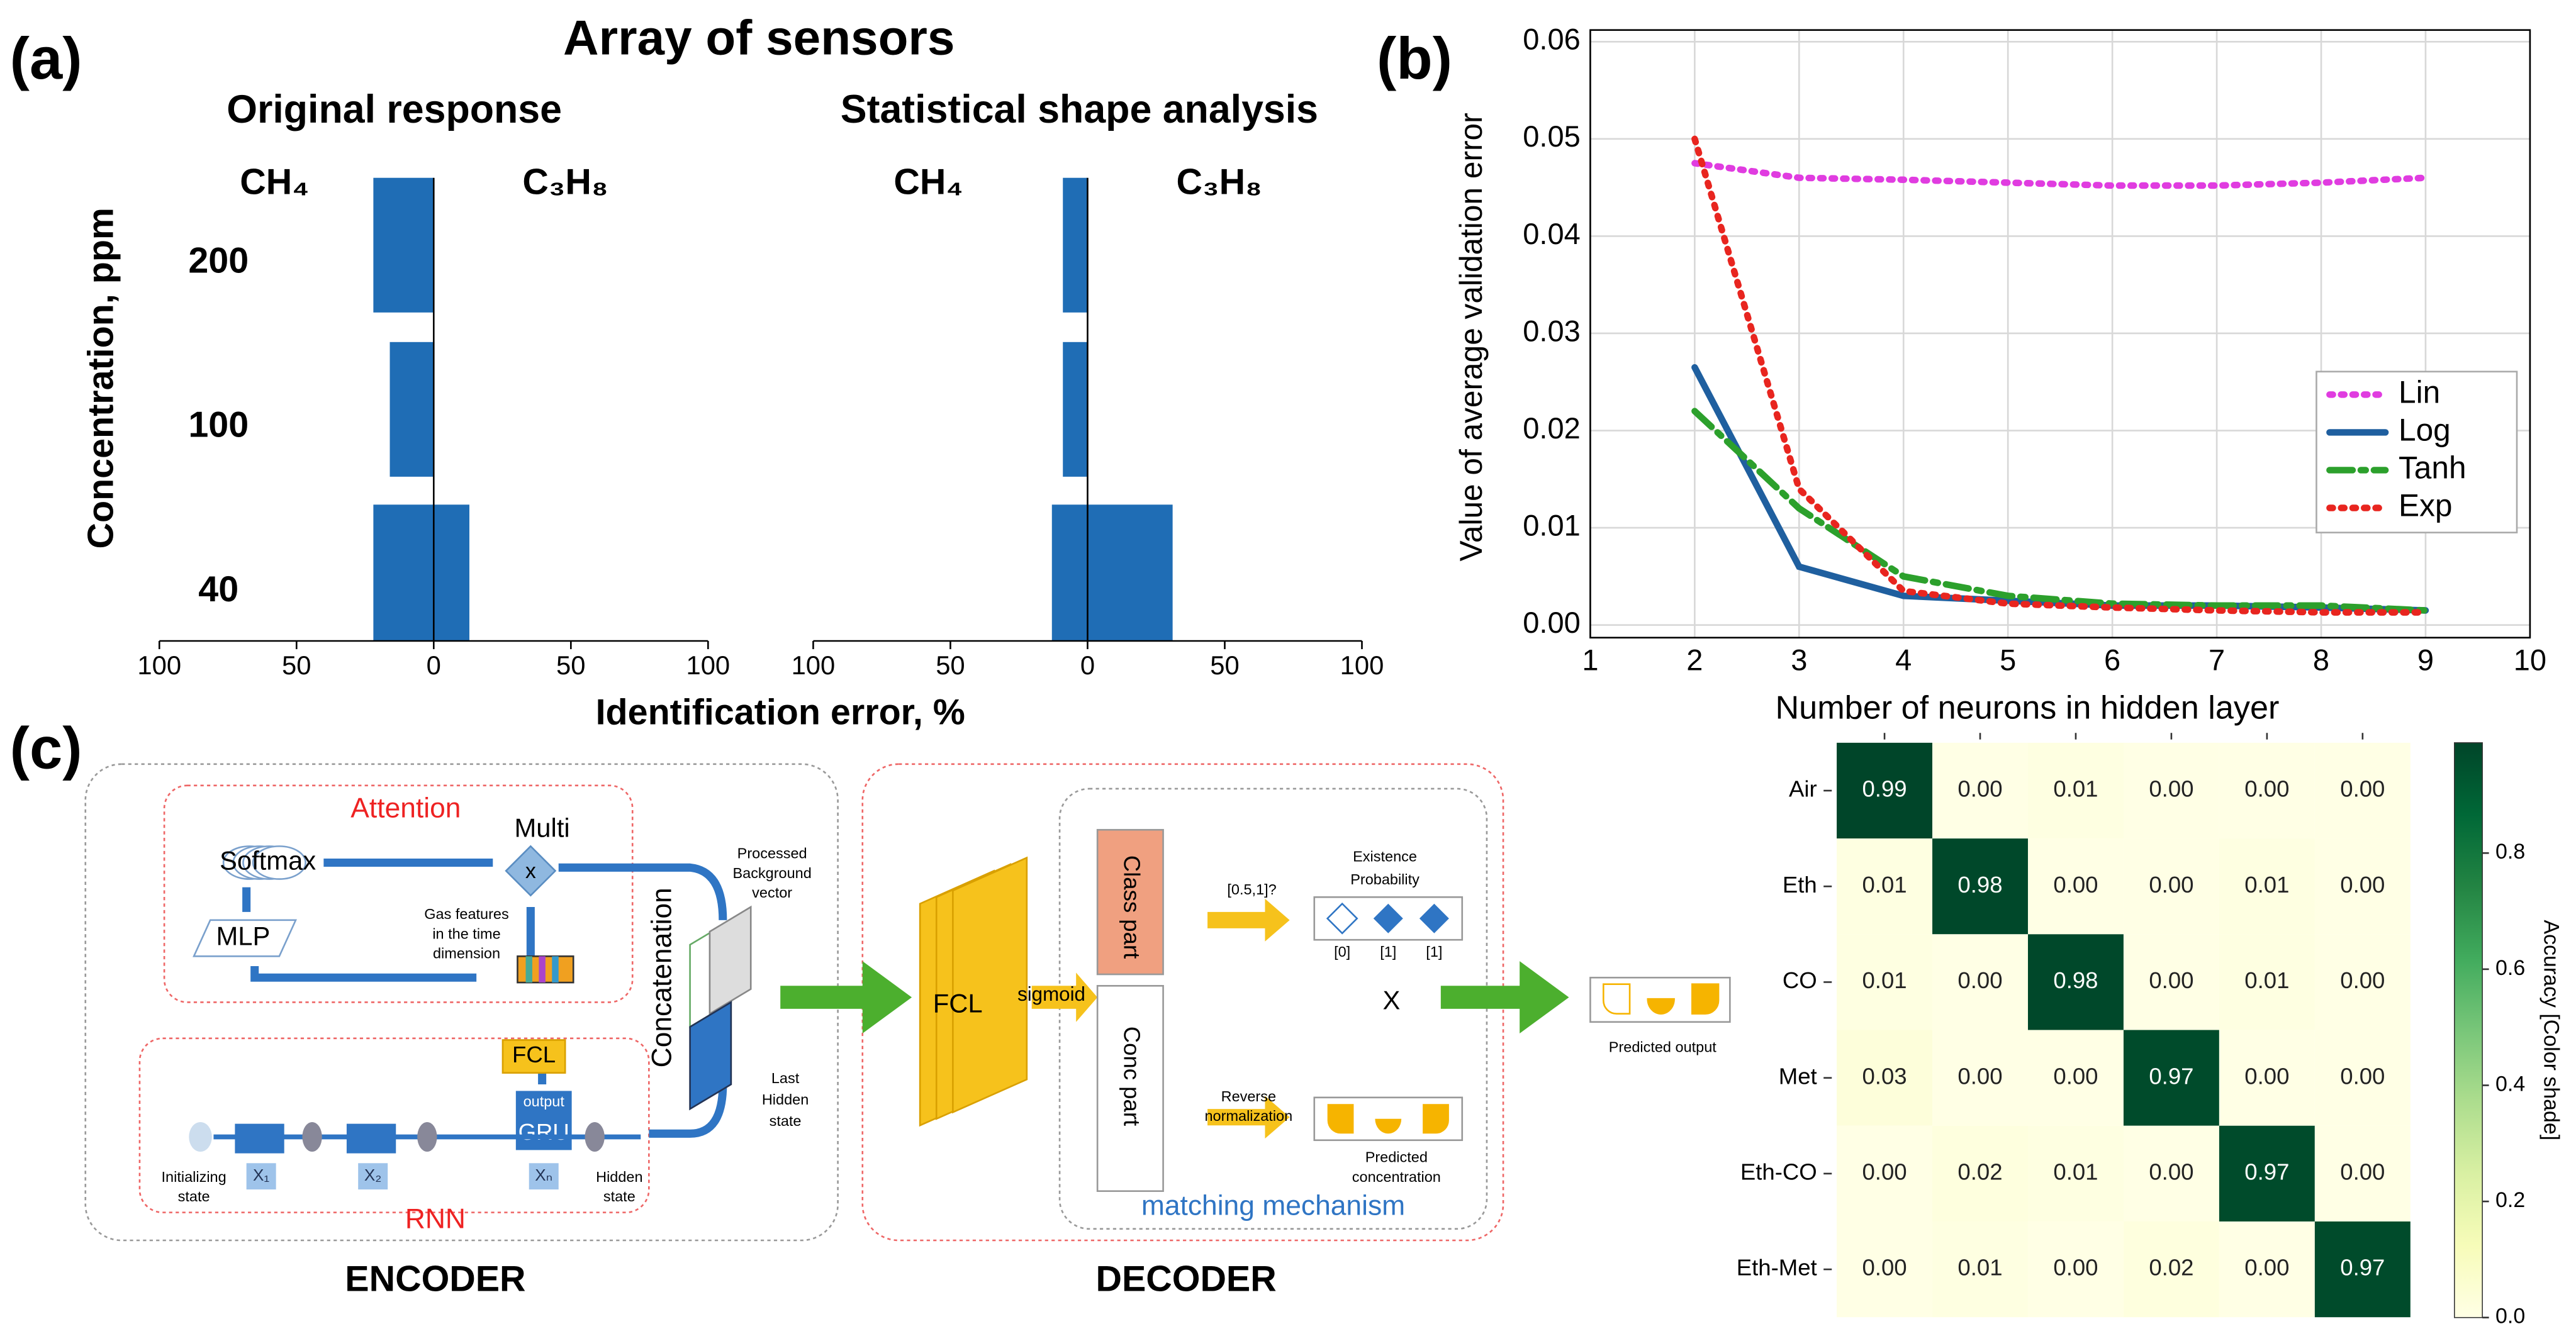 This screenshot has height=1341, width=2576. Describe the element at coordinates (1224, 665) in the screenshot. I see `x-tick-label: 50` at that location.